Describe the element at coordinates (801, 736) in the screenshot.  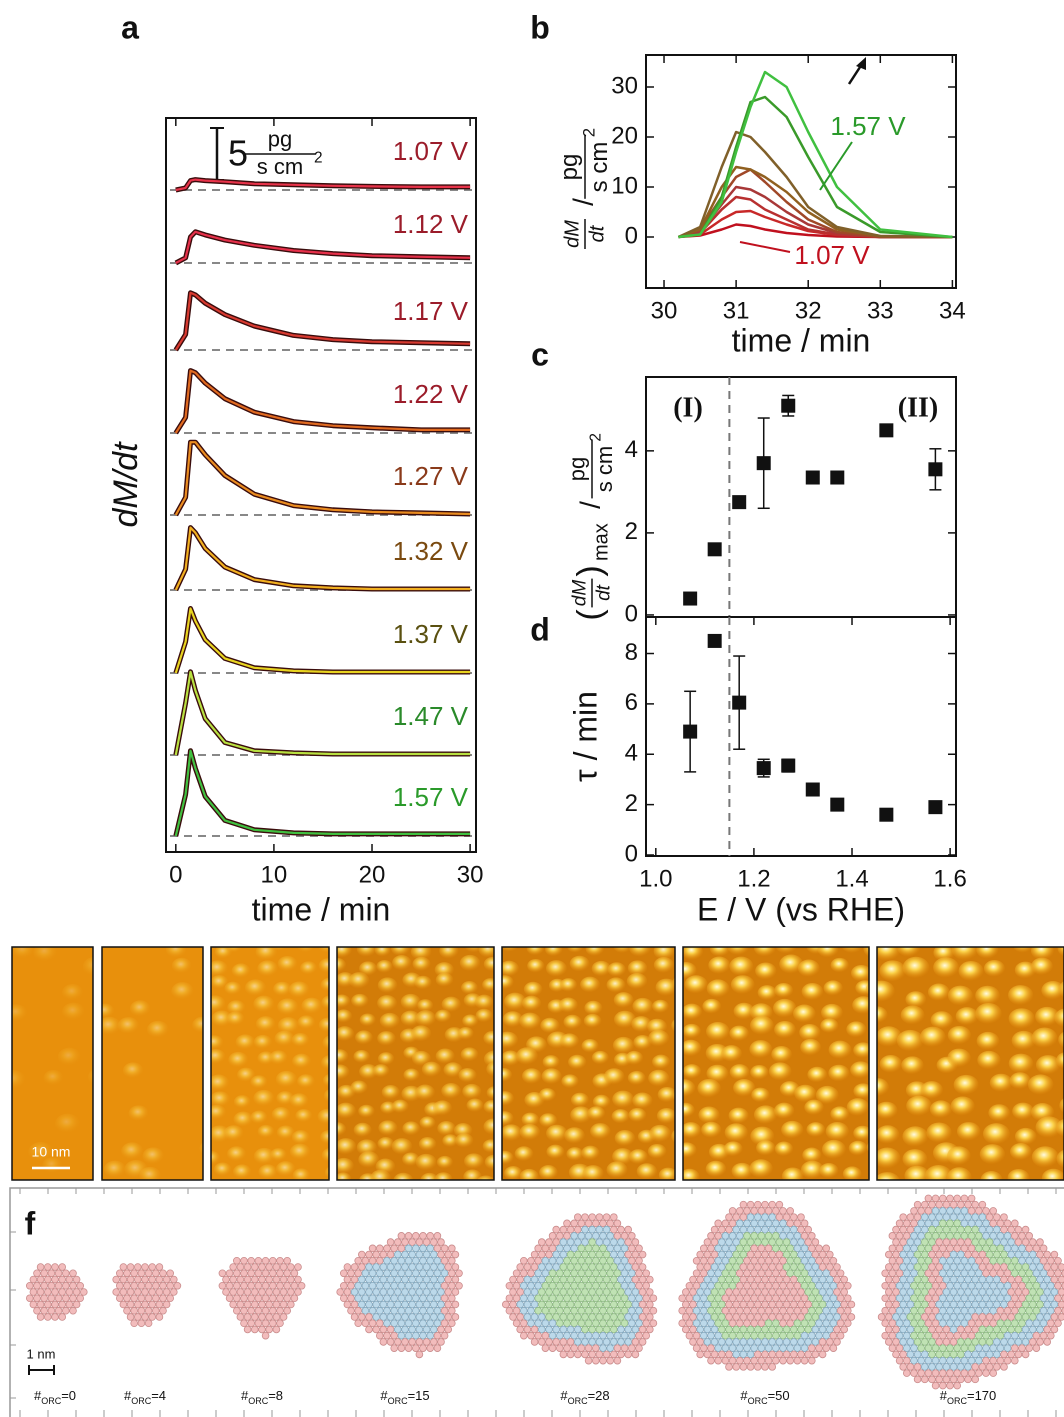
I see `plot-frame` at that location.